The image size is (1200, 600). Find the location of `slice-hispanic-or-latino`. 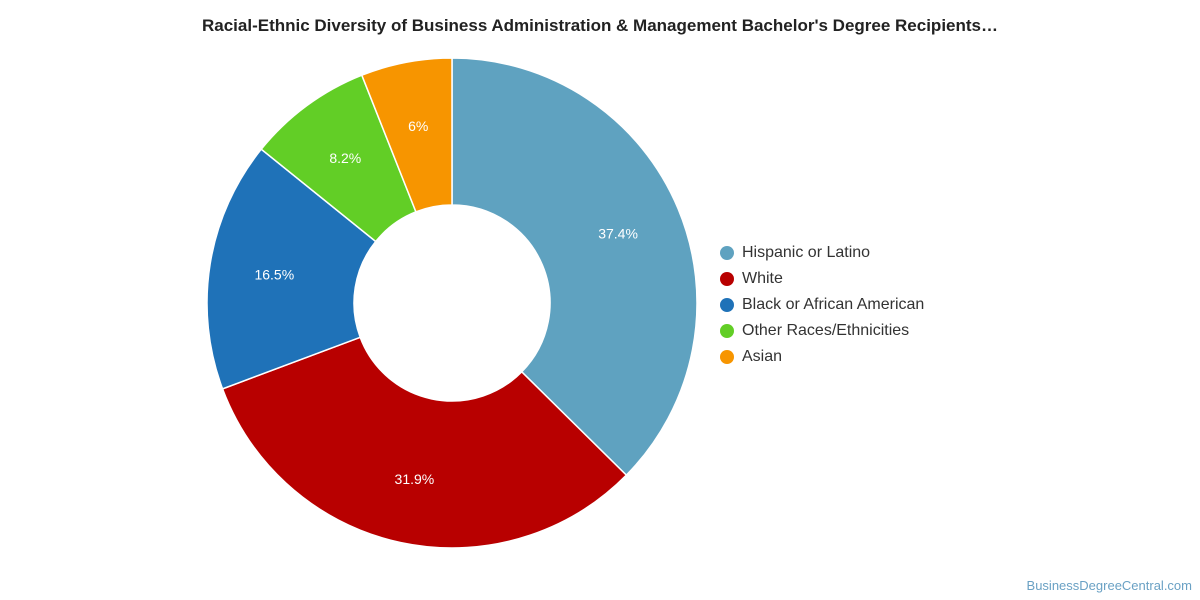

slice-hispanic-or-latino is located at coordinates (574, 267).